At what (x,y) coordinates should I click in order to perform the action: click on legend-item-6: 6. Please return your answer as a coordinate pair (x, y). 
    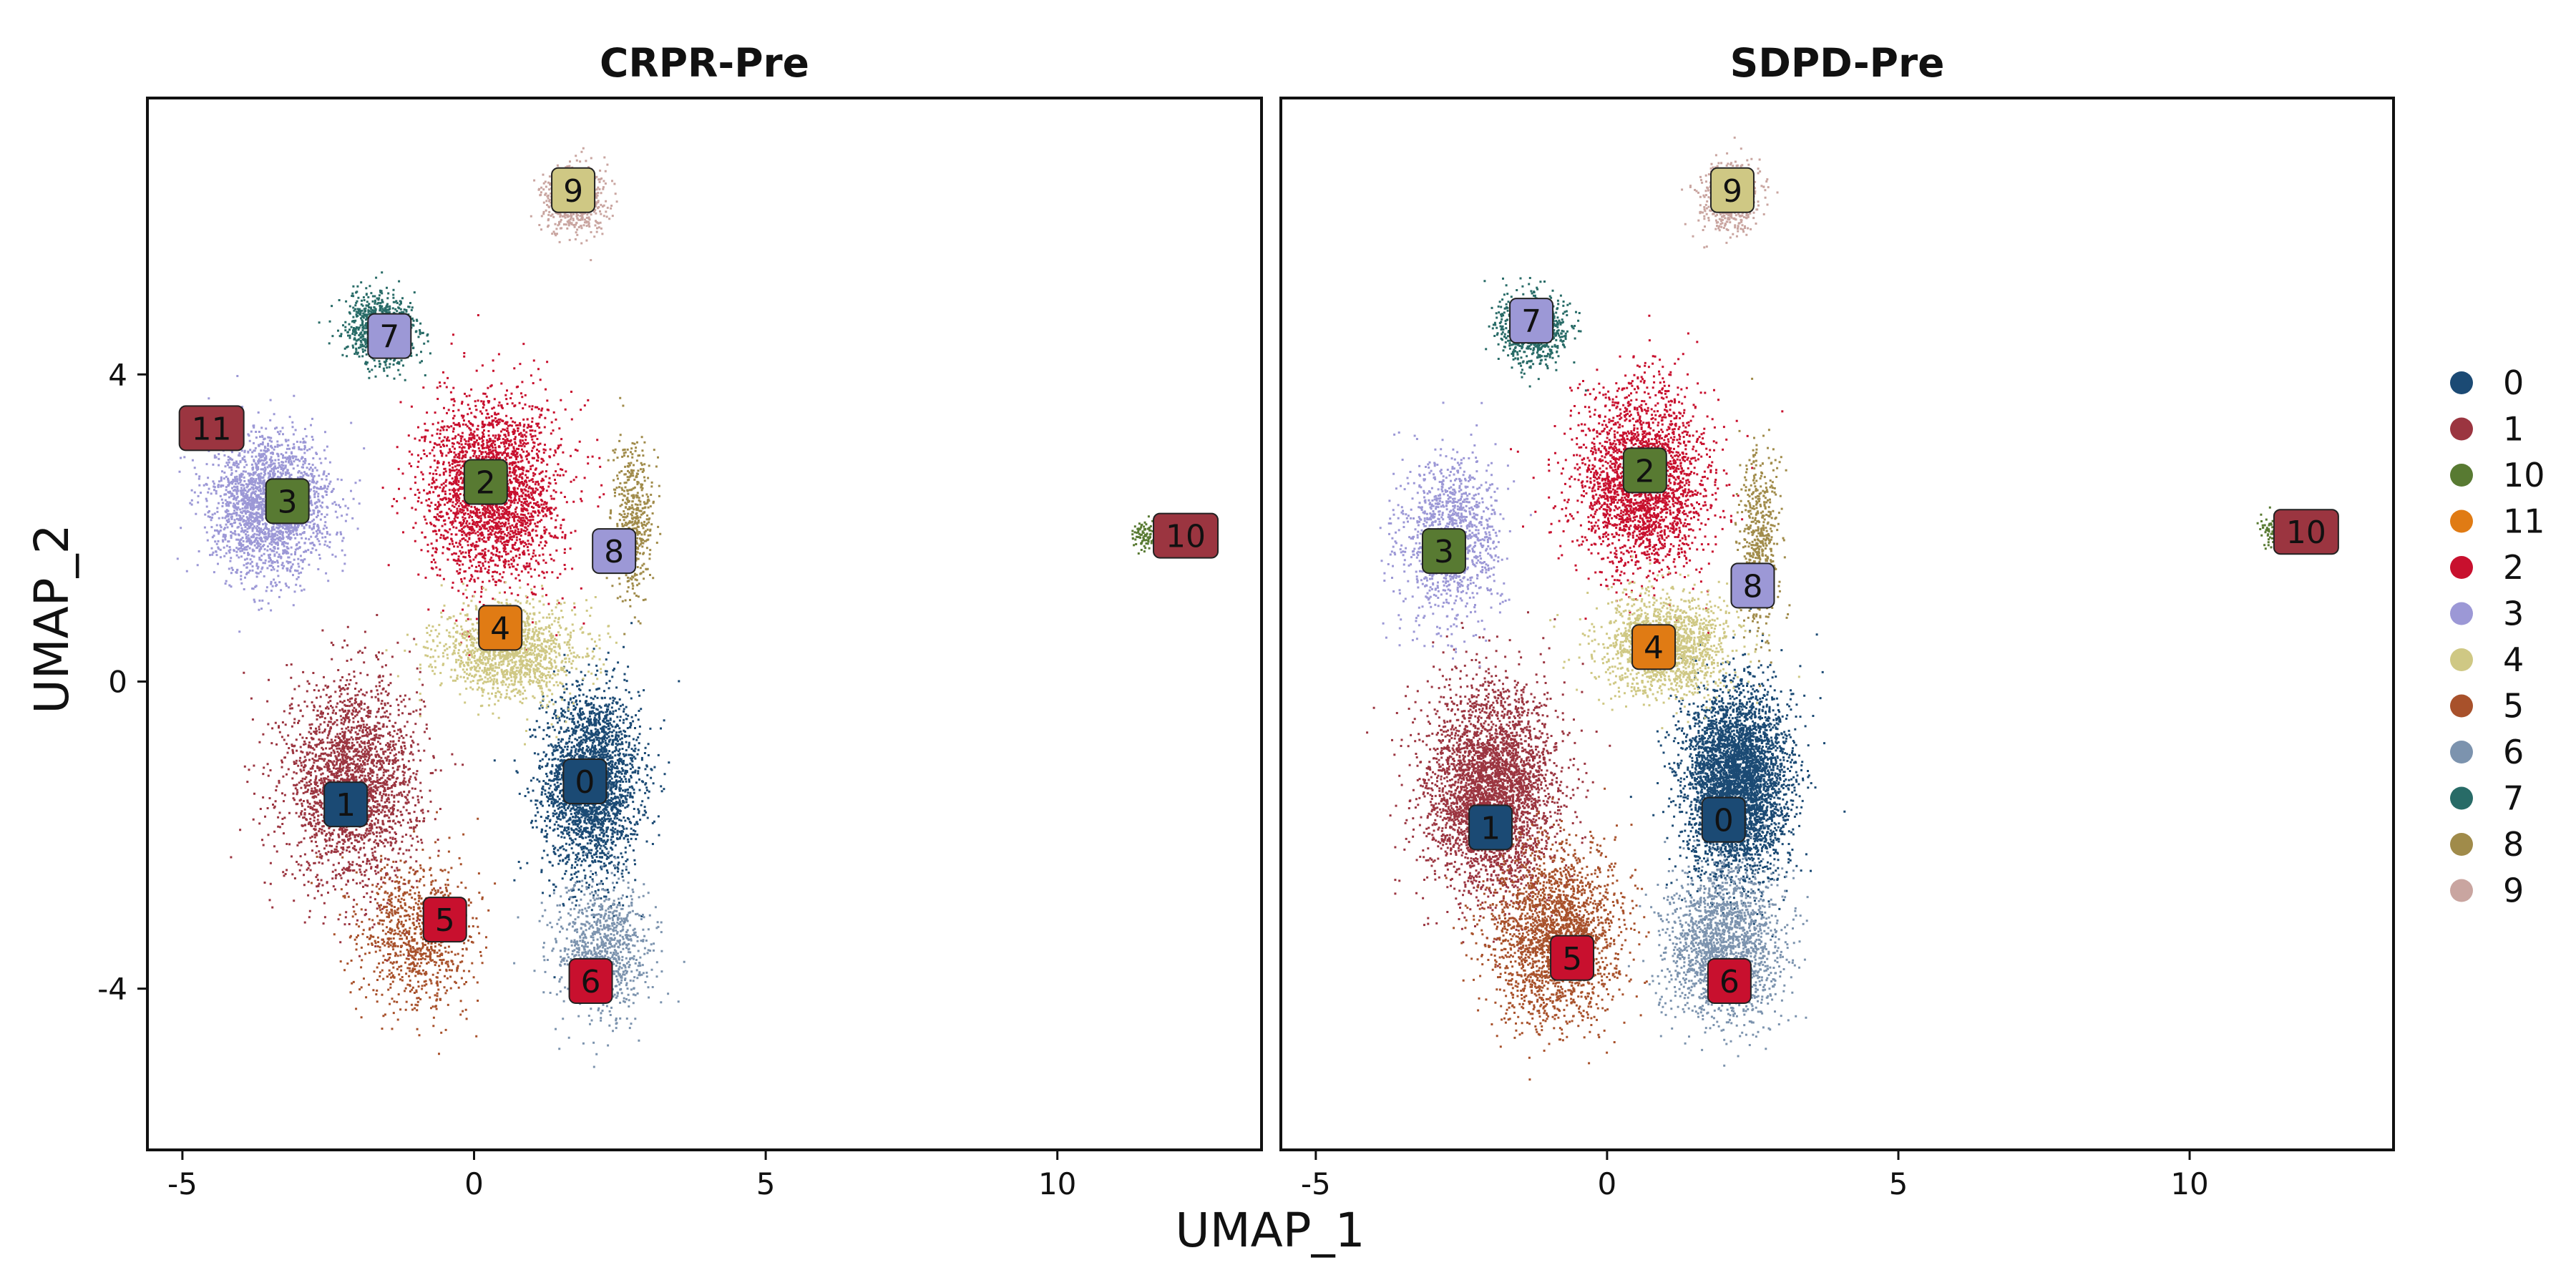
    Looking at the image, I should click on (2487, 752).